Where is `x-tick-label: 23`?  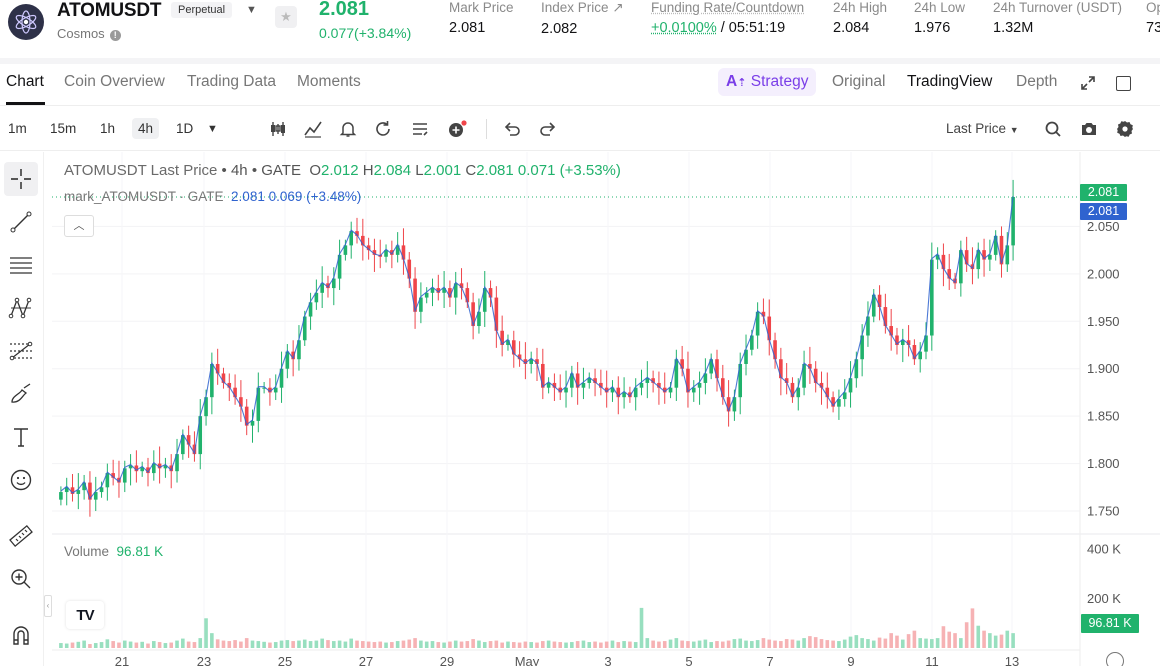
x-tick-label: 23 is located at coordinates (204, 660).